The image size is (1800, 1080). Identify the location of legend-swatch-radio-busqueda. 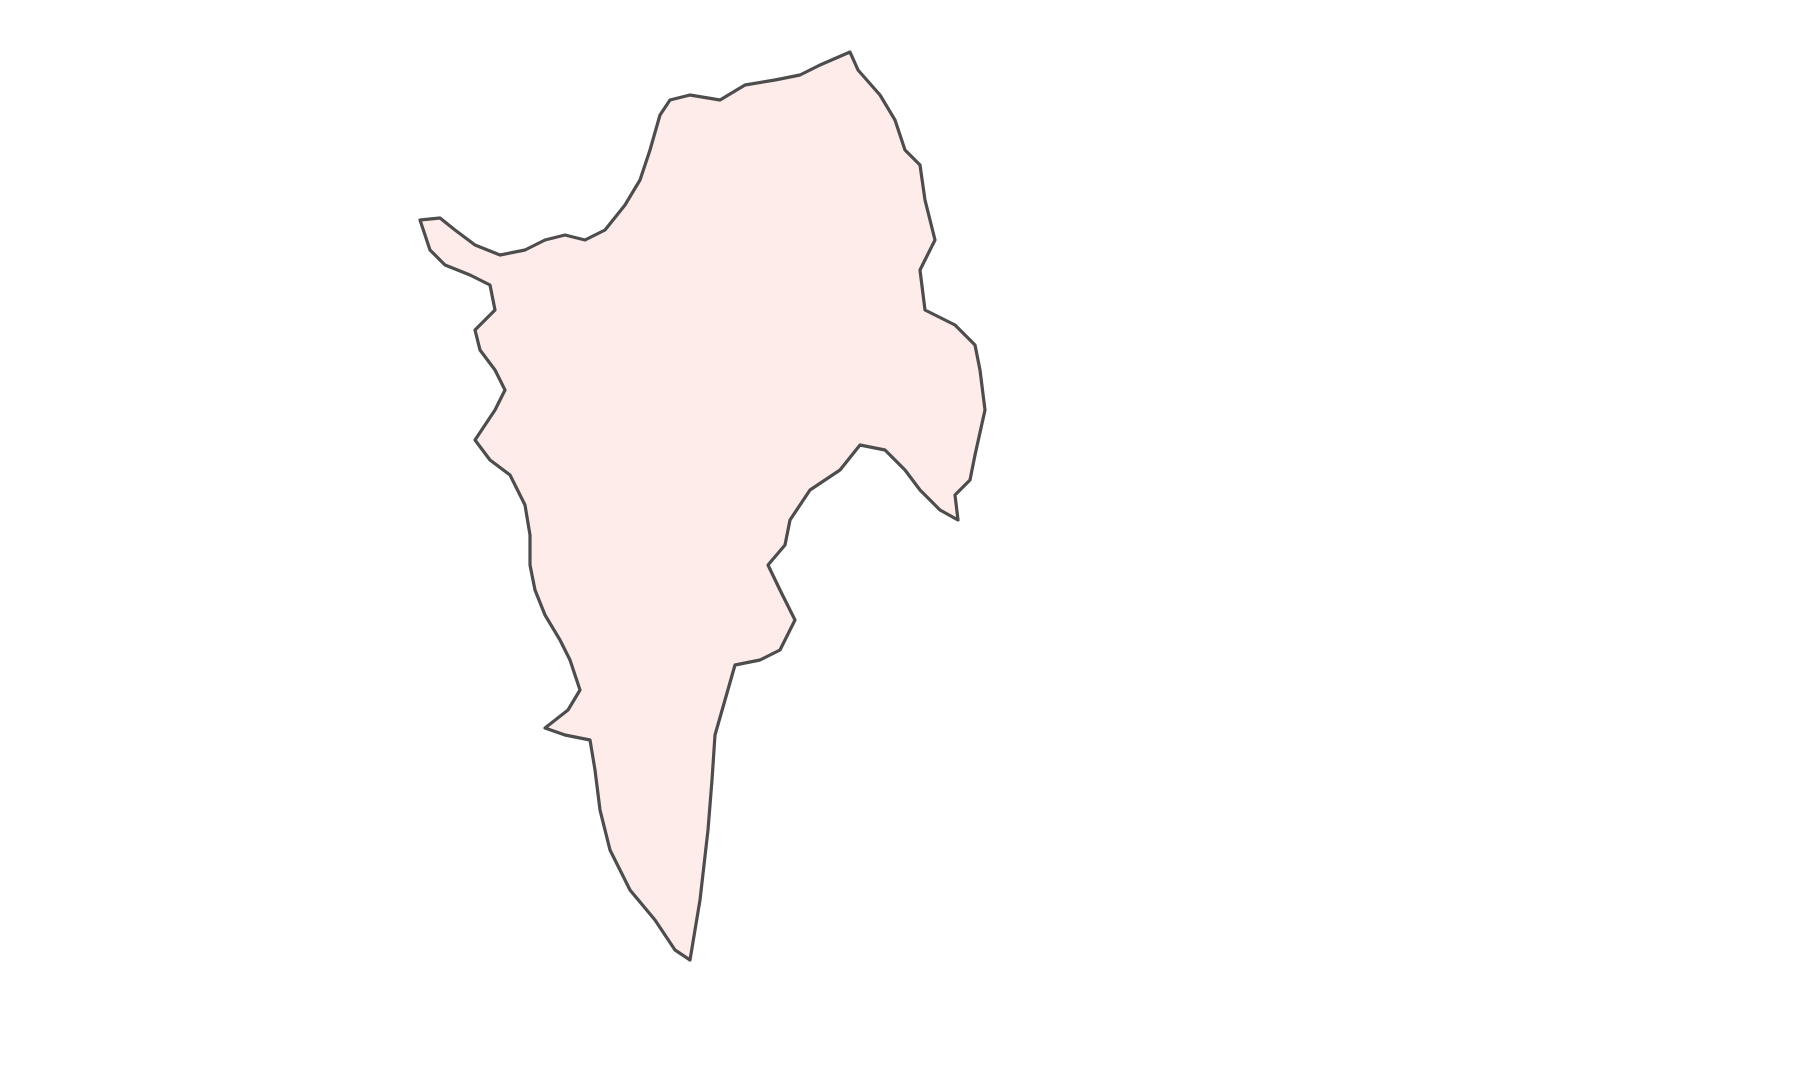
(1108, 570).